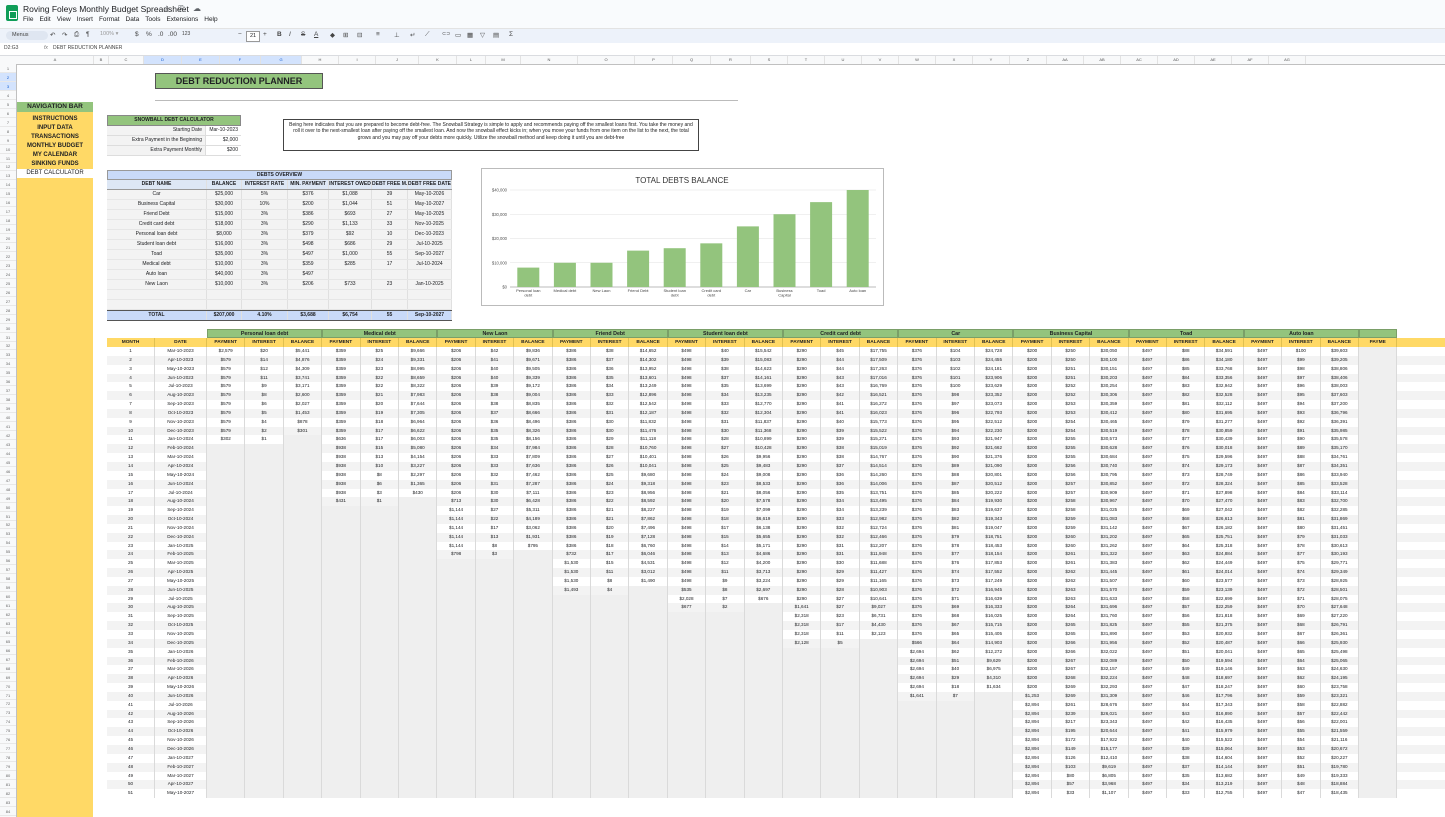 The width and height of the screenshot is (1445, 817). Describe the element at coordinates (1109, 723) in the screenshot. I see `schedule-cell: $23,343` at that location.